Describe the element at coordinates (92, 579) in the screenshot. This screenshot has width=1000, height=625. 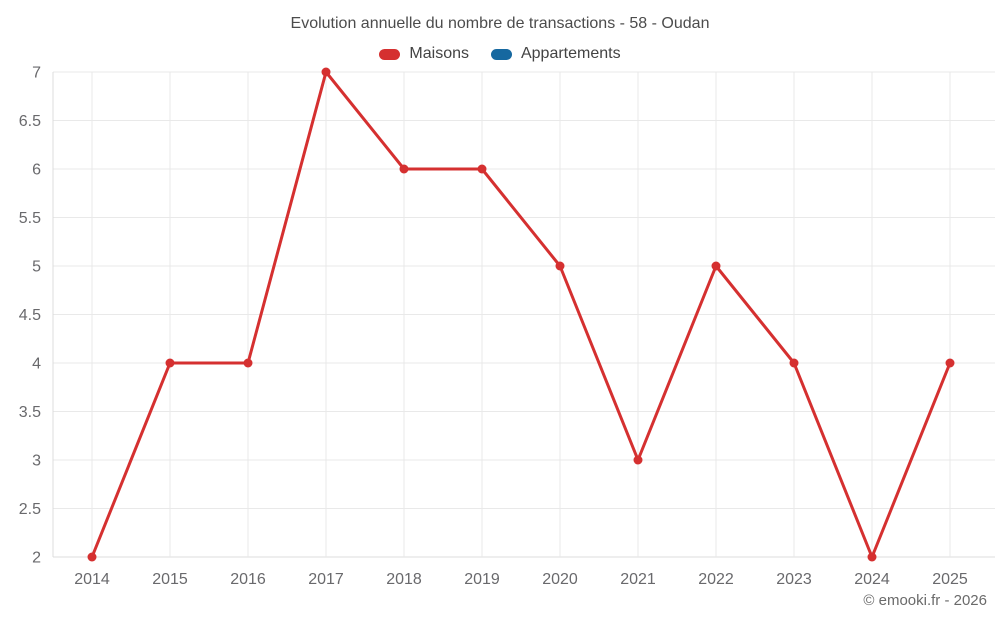
I see `svg-text: 2014` at that location.